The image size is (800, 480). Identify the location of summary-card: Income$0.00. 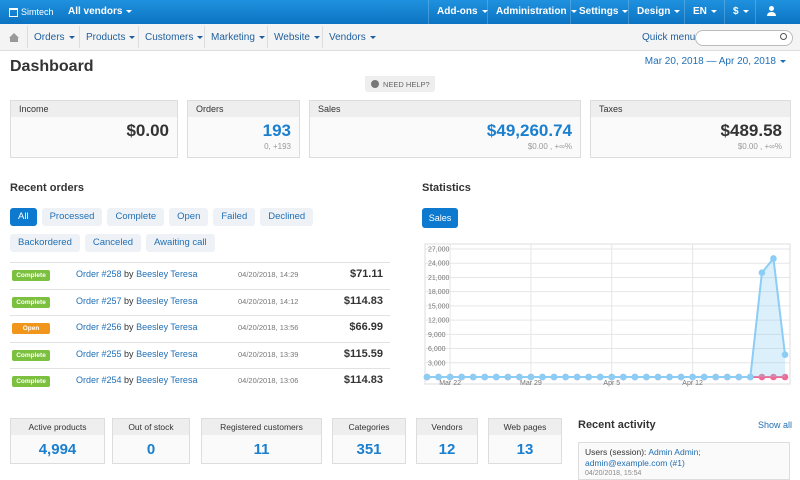
(94, 129).